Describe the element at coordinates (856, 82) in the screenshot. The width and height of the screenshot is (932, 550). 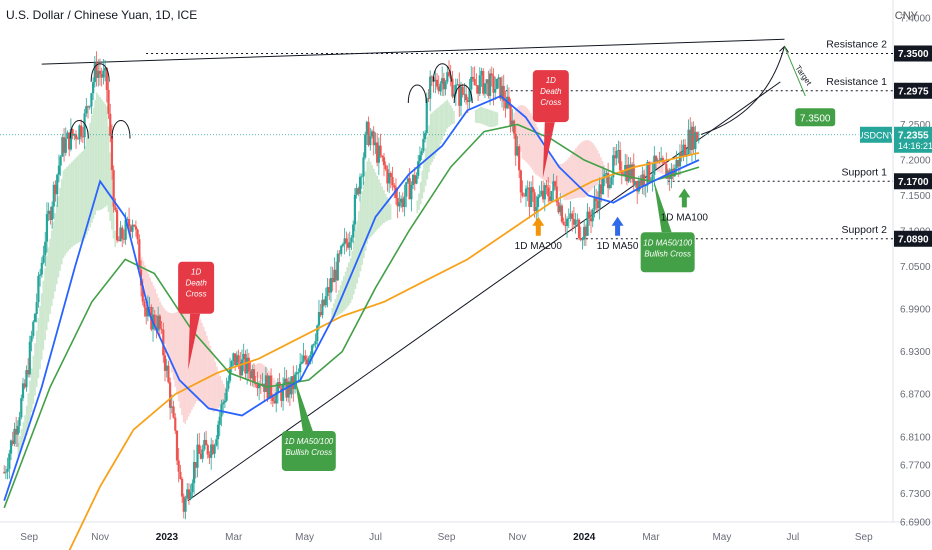
I see `level-name: Resistance 1` at that location.